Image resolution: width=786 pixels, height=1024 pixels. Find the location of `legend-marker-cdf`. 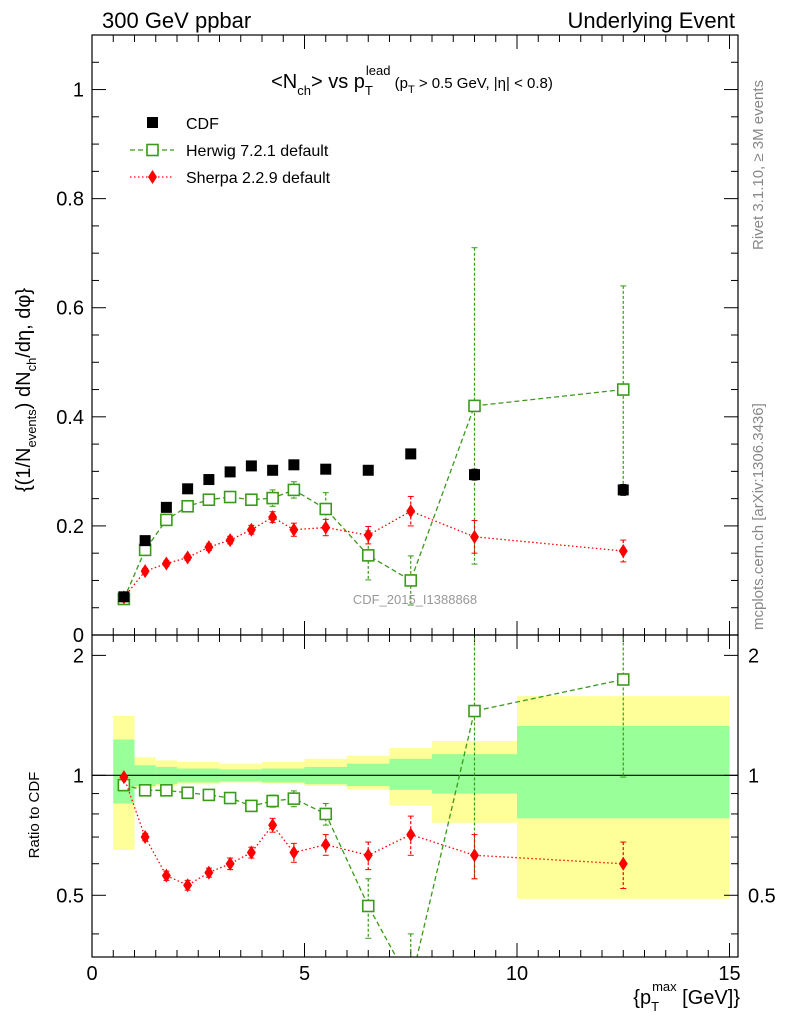

legend-marker-cdf is located at coordinates (152, 122).